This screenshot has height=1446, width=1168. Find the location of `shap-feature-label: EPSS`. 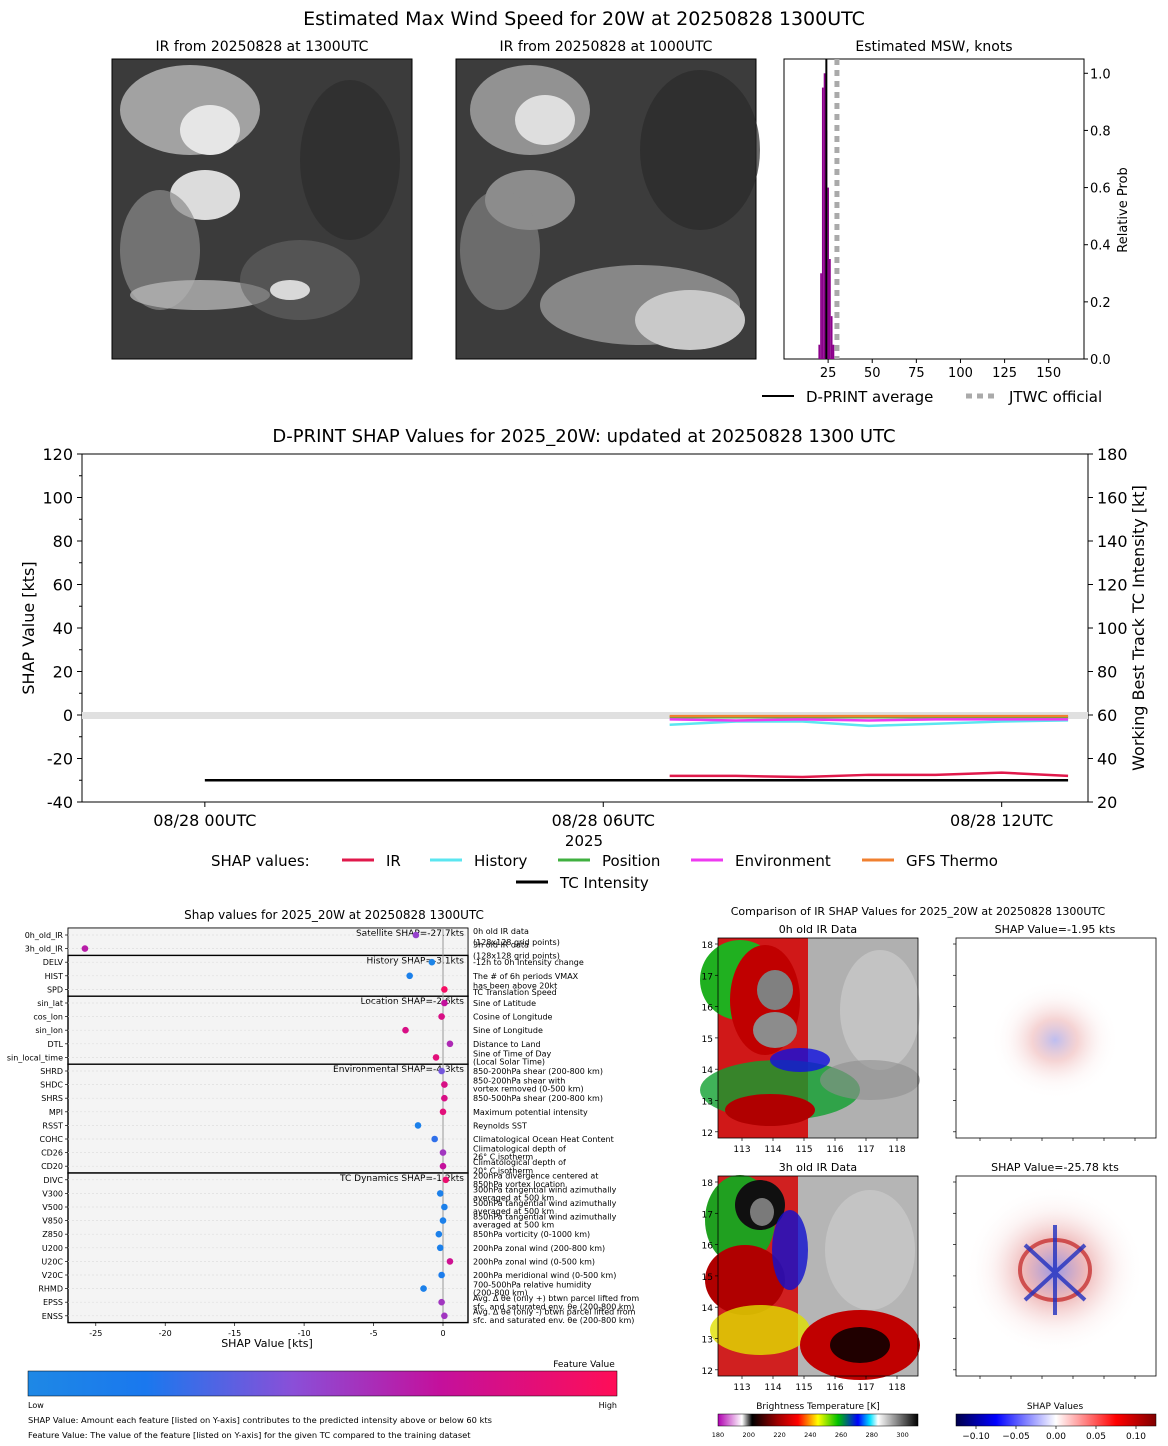

shap-feature-label: EPSS is located at coordinates (53, 1302).